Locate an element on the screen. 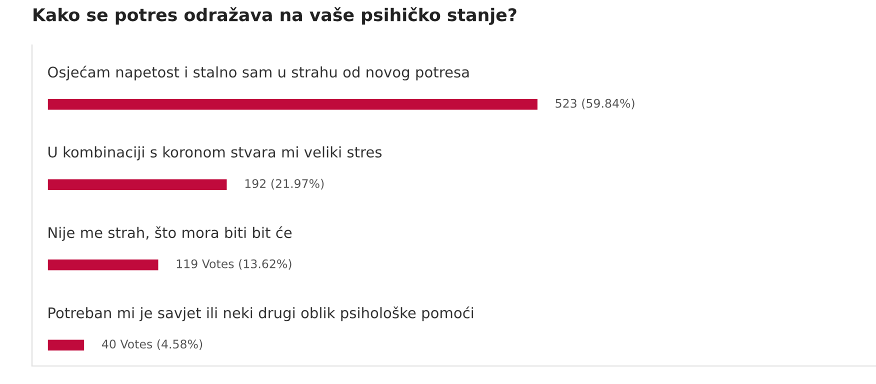  data-label: 40 Votes (4.58%) is located at coordinates (152, 344).